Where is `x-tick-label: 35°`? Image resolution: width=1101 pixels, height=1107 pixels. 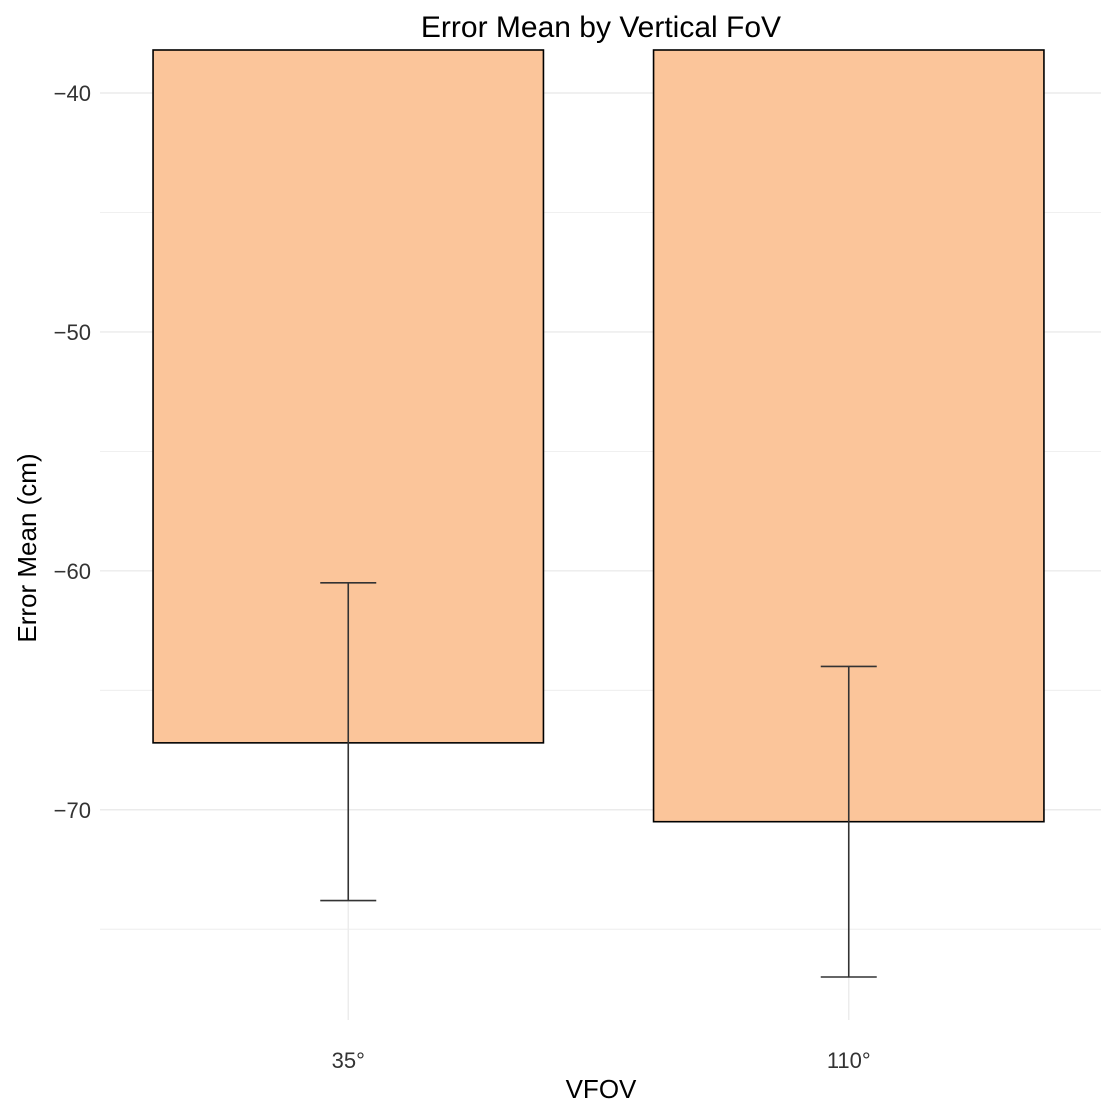
x-tick-label: 35° is located at coordinates (348, 1060).